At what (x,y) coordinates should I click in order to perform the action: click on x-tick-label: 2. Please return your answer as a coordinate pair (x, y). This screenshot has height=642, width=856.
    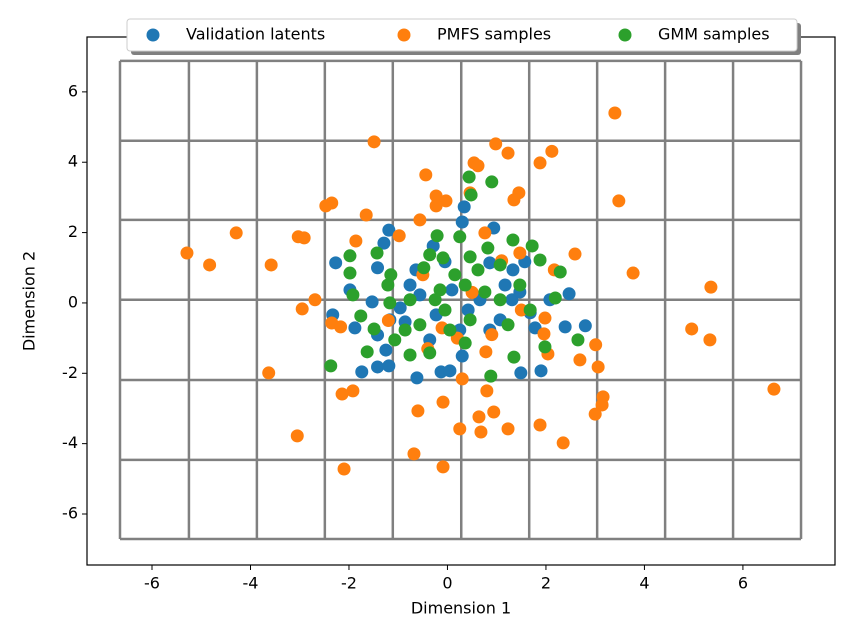
    Looking at the image, I should click on (546, 583).